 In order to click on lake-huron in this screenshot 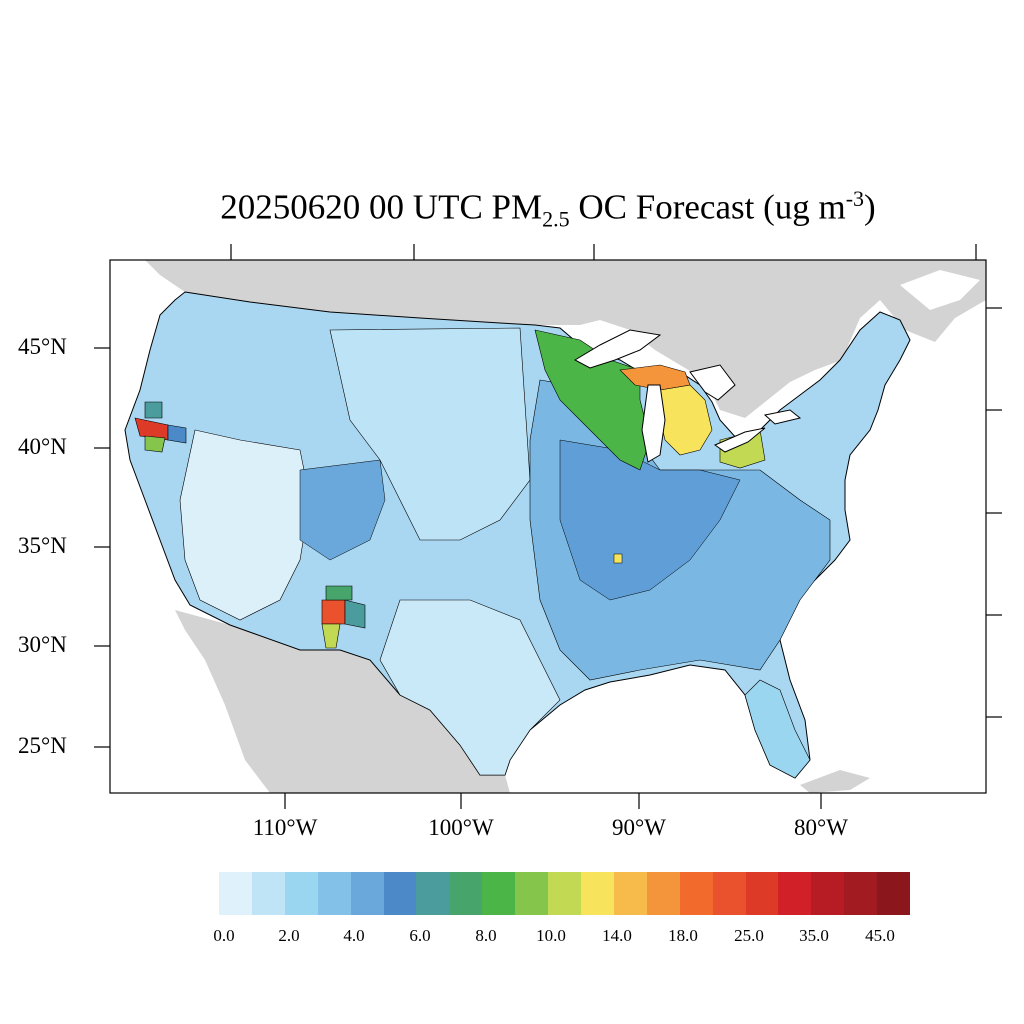, I will do `click(712, 382)`.